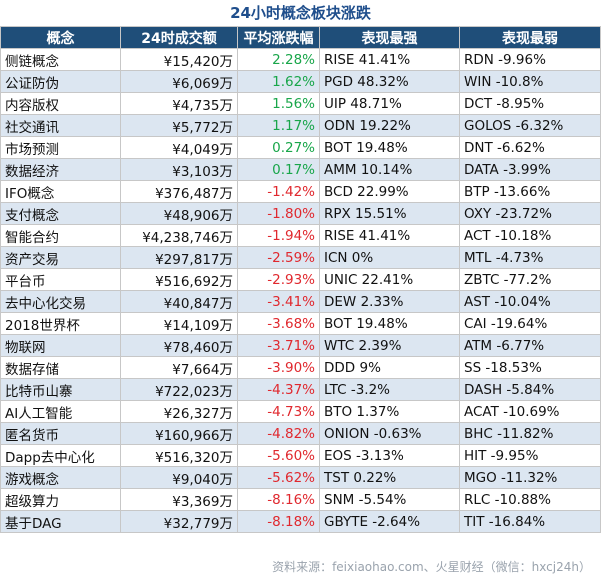  I want to click on concept-cell: IFO概念, so click(60, 191).